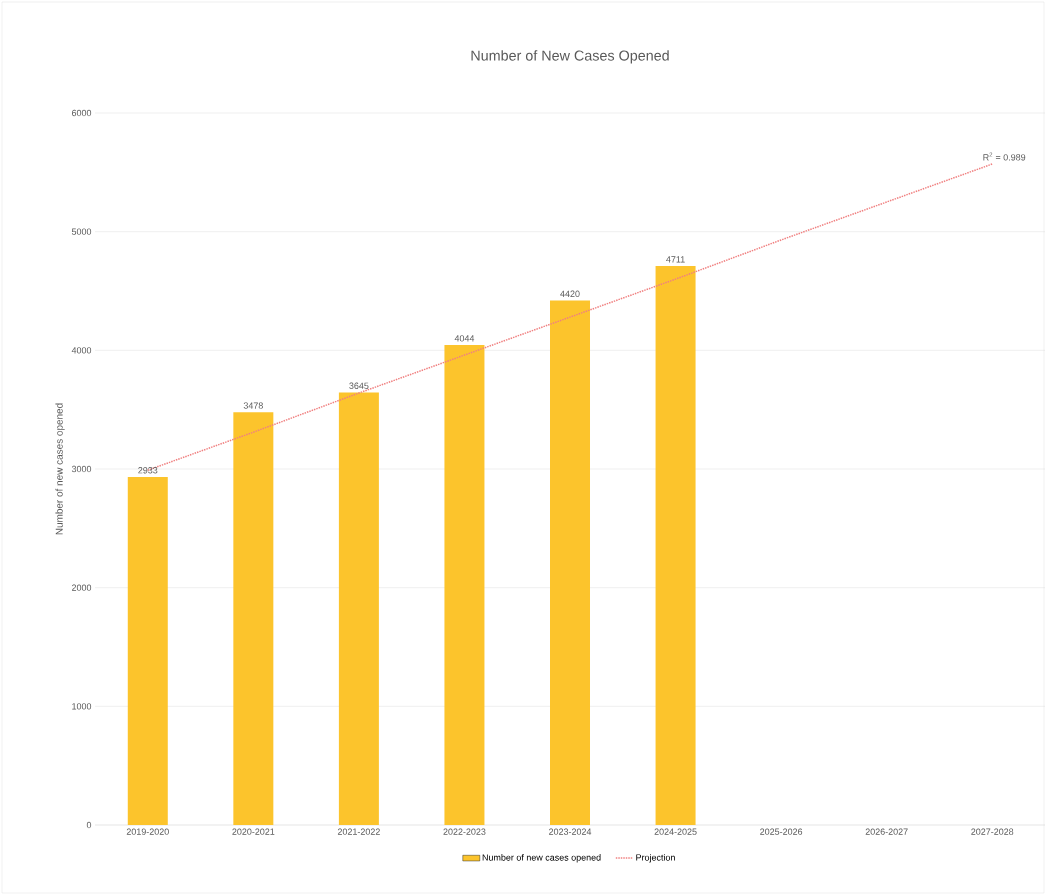 This screenshot has height=895, width=1046. What do you see at coordinates (148, 470) in the screenshot?
I see `data-label: 2933` at bounding box center [148, 470].